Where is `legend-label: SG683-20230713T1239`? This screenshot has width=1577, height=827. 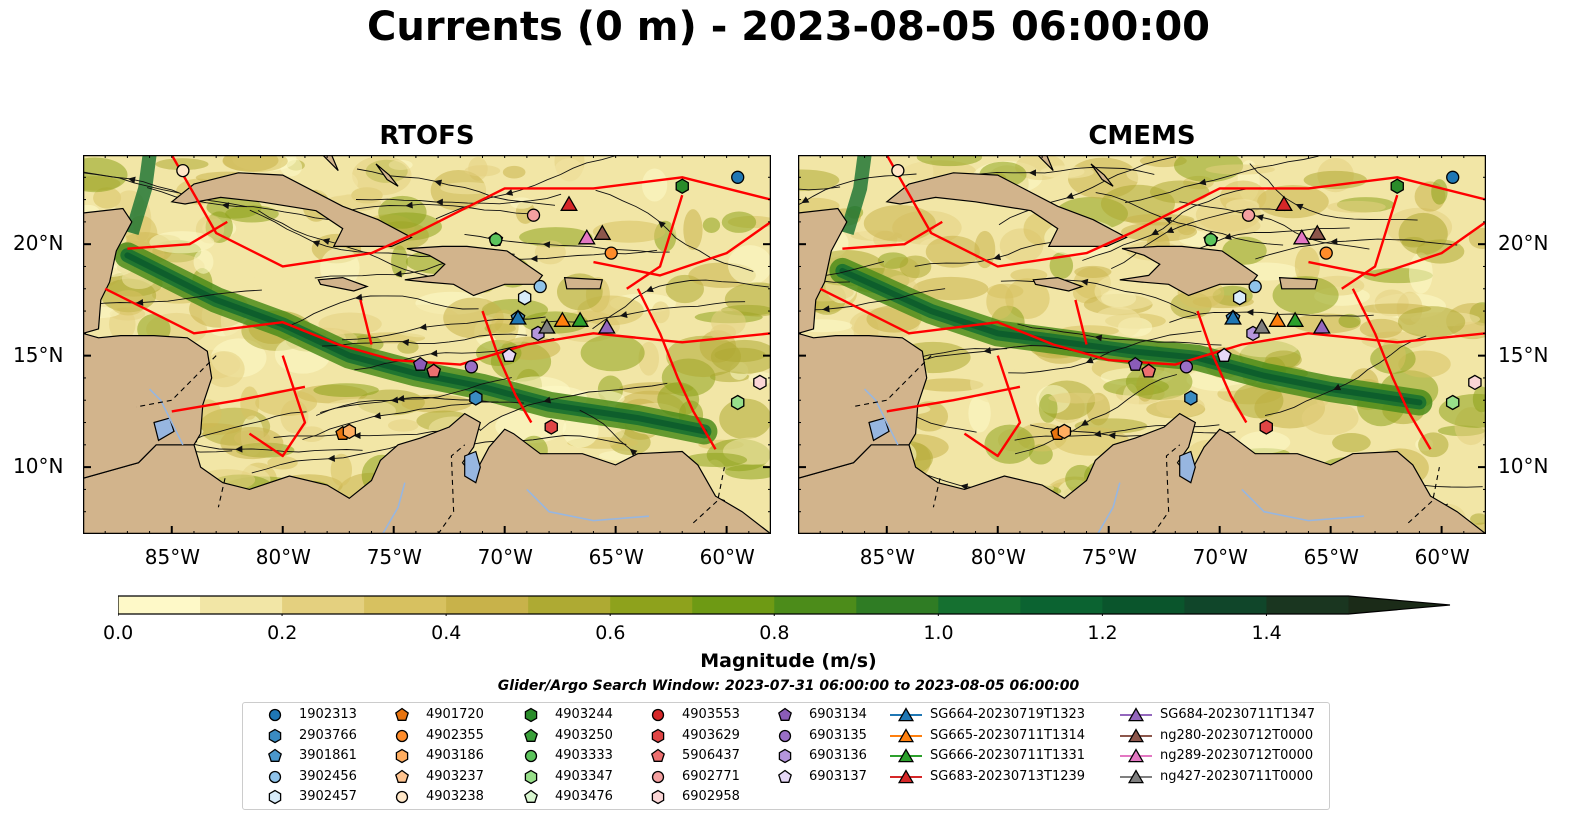
legend-label: SG683-20230713T1239 is located at coordinates (1008, 776).